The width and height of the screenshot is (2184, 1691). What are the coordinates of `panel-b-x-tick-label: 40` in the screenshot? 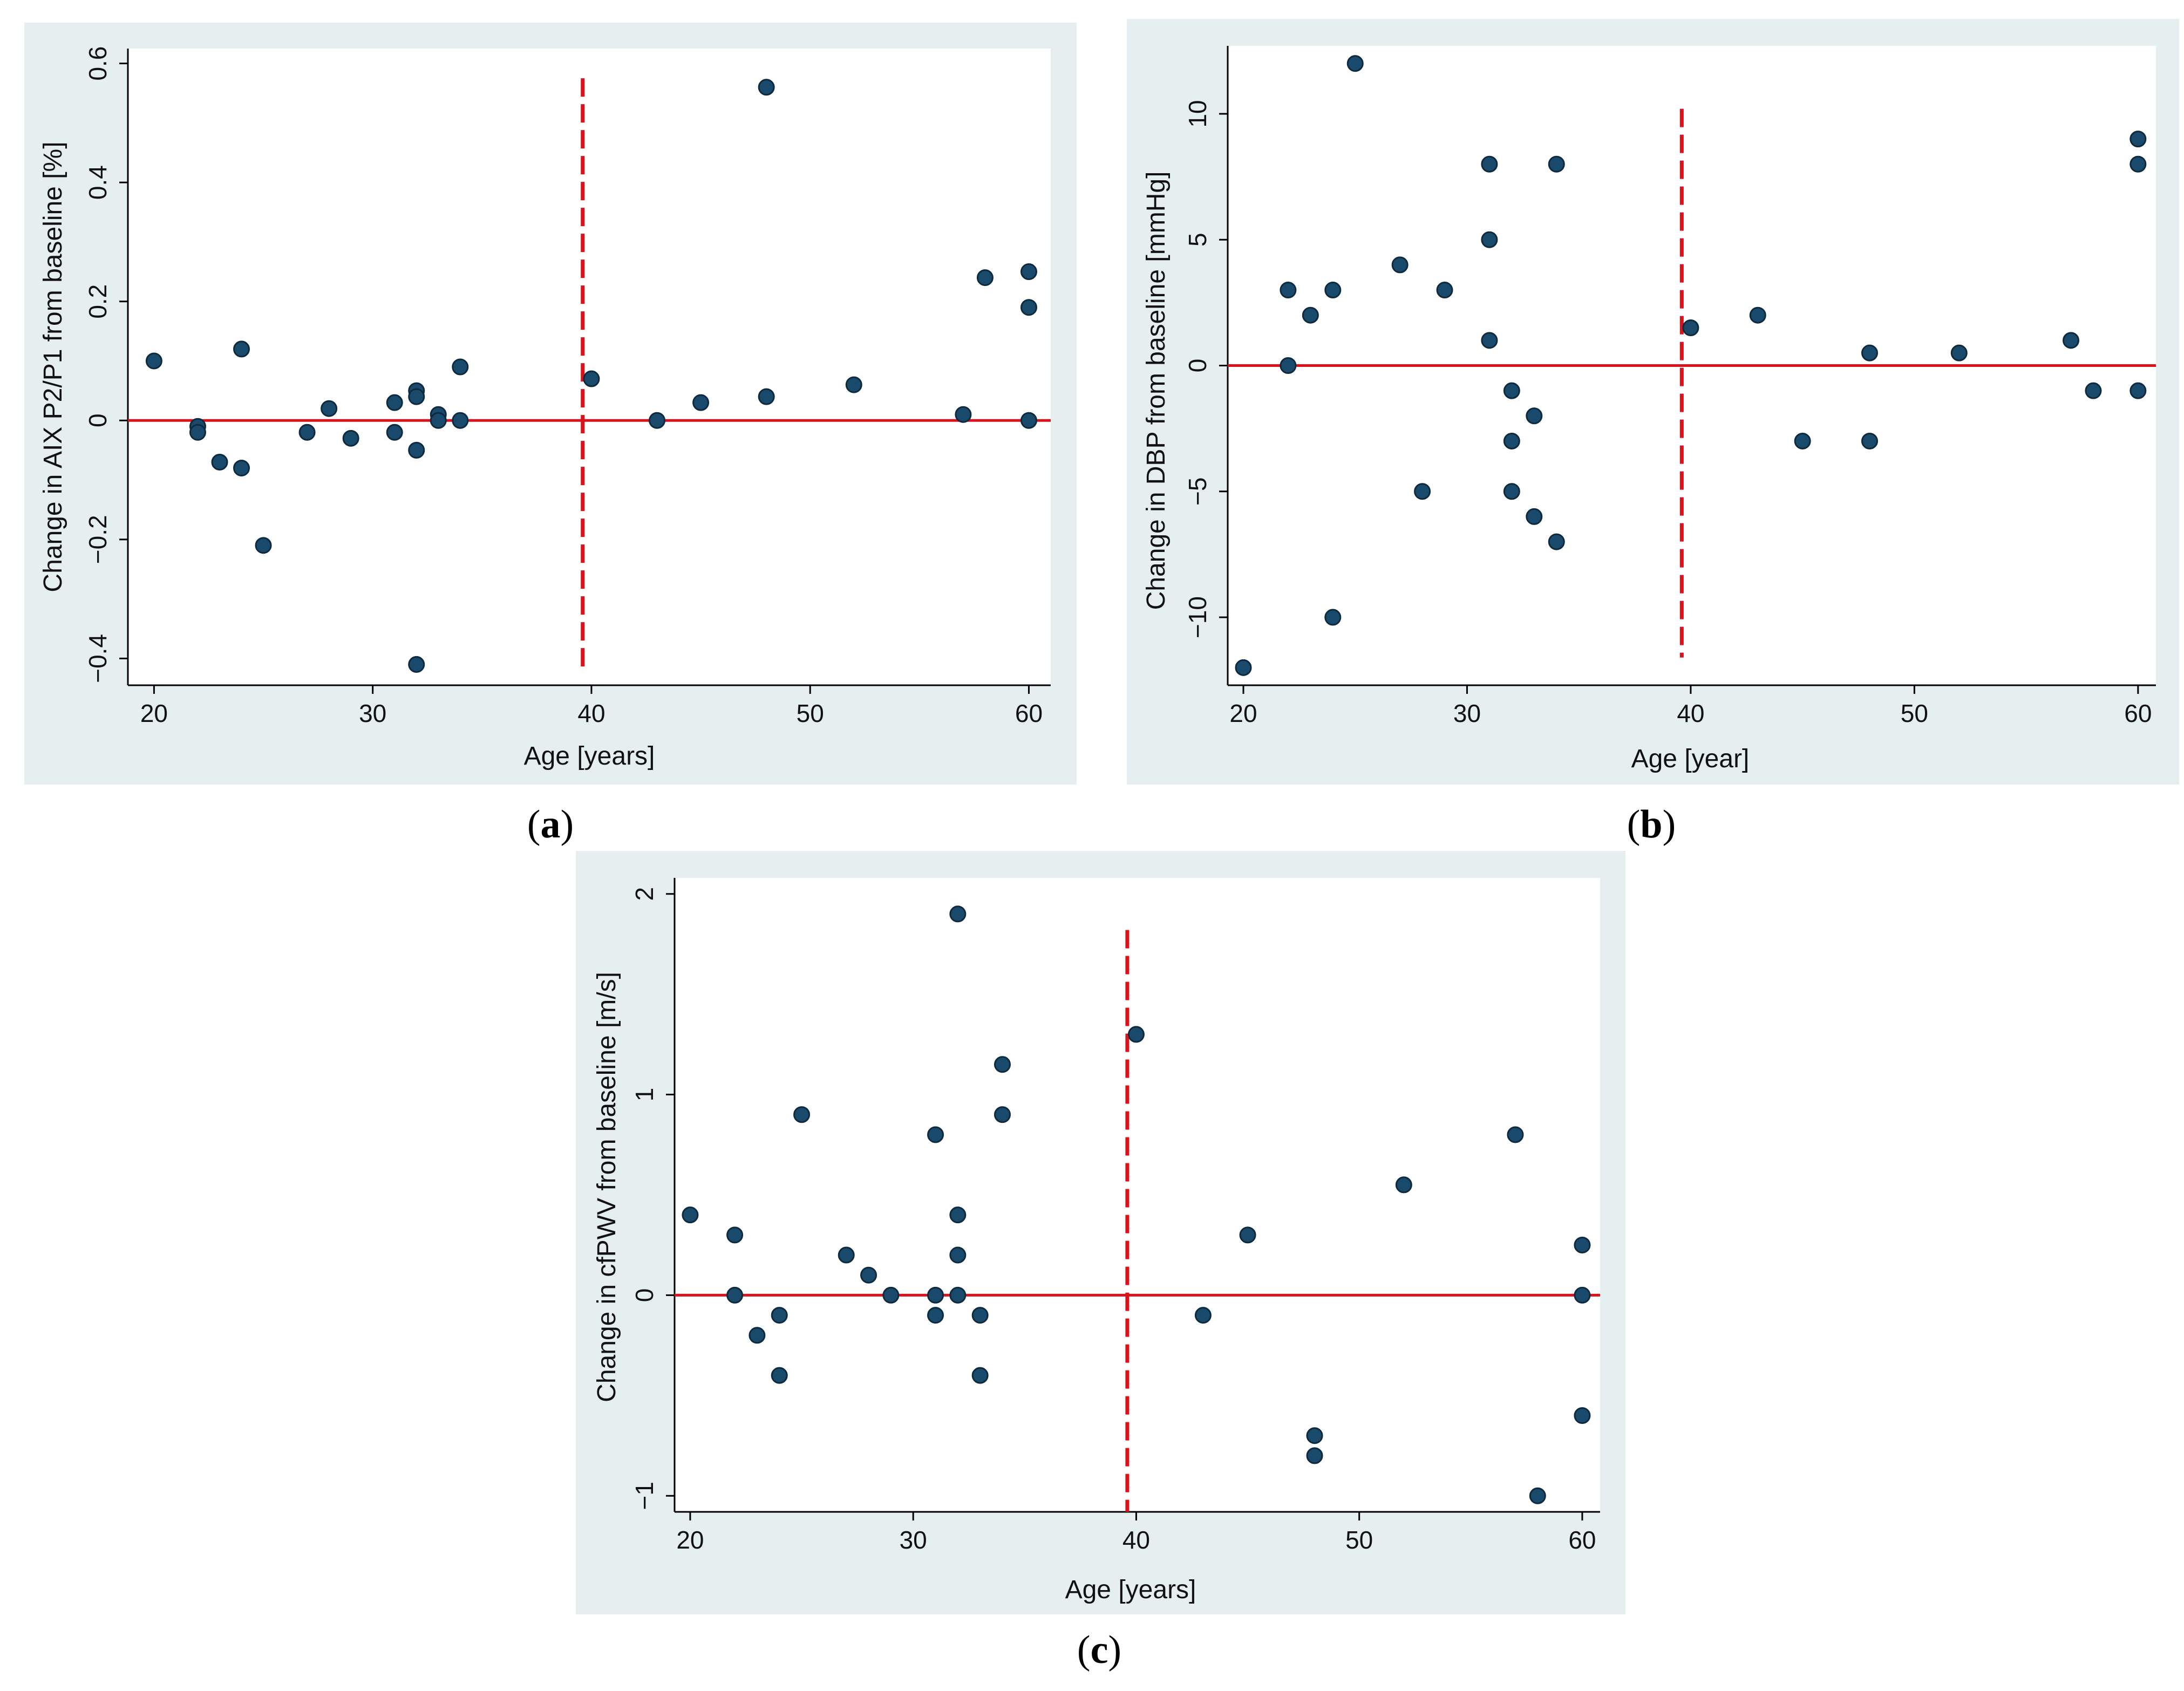 It's located at (1690, 713).